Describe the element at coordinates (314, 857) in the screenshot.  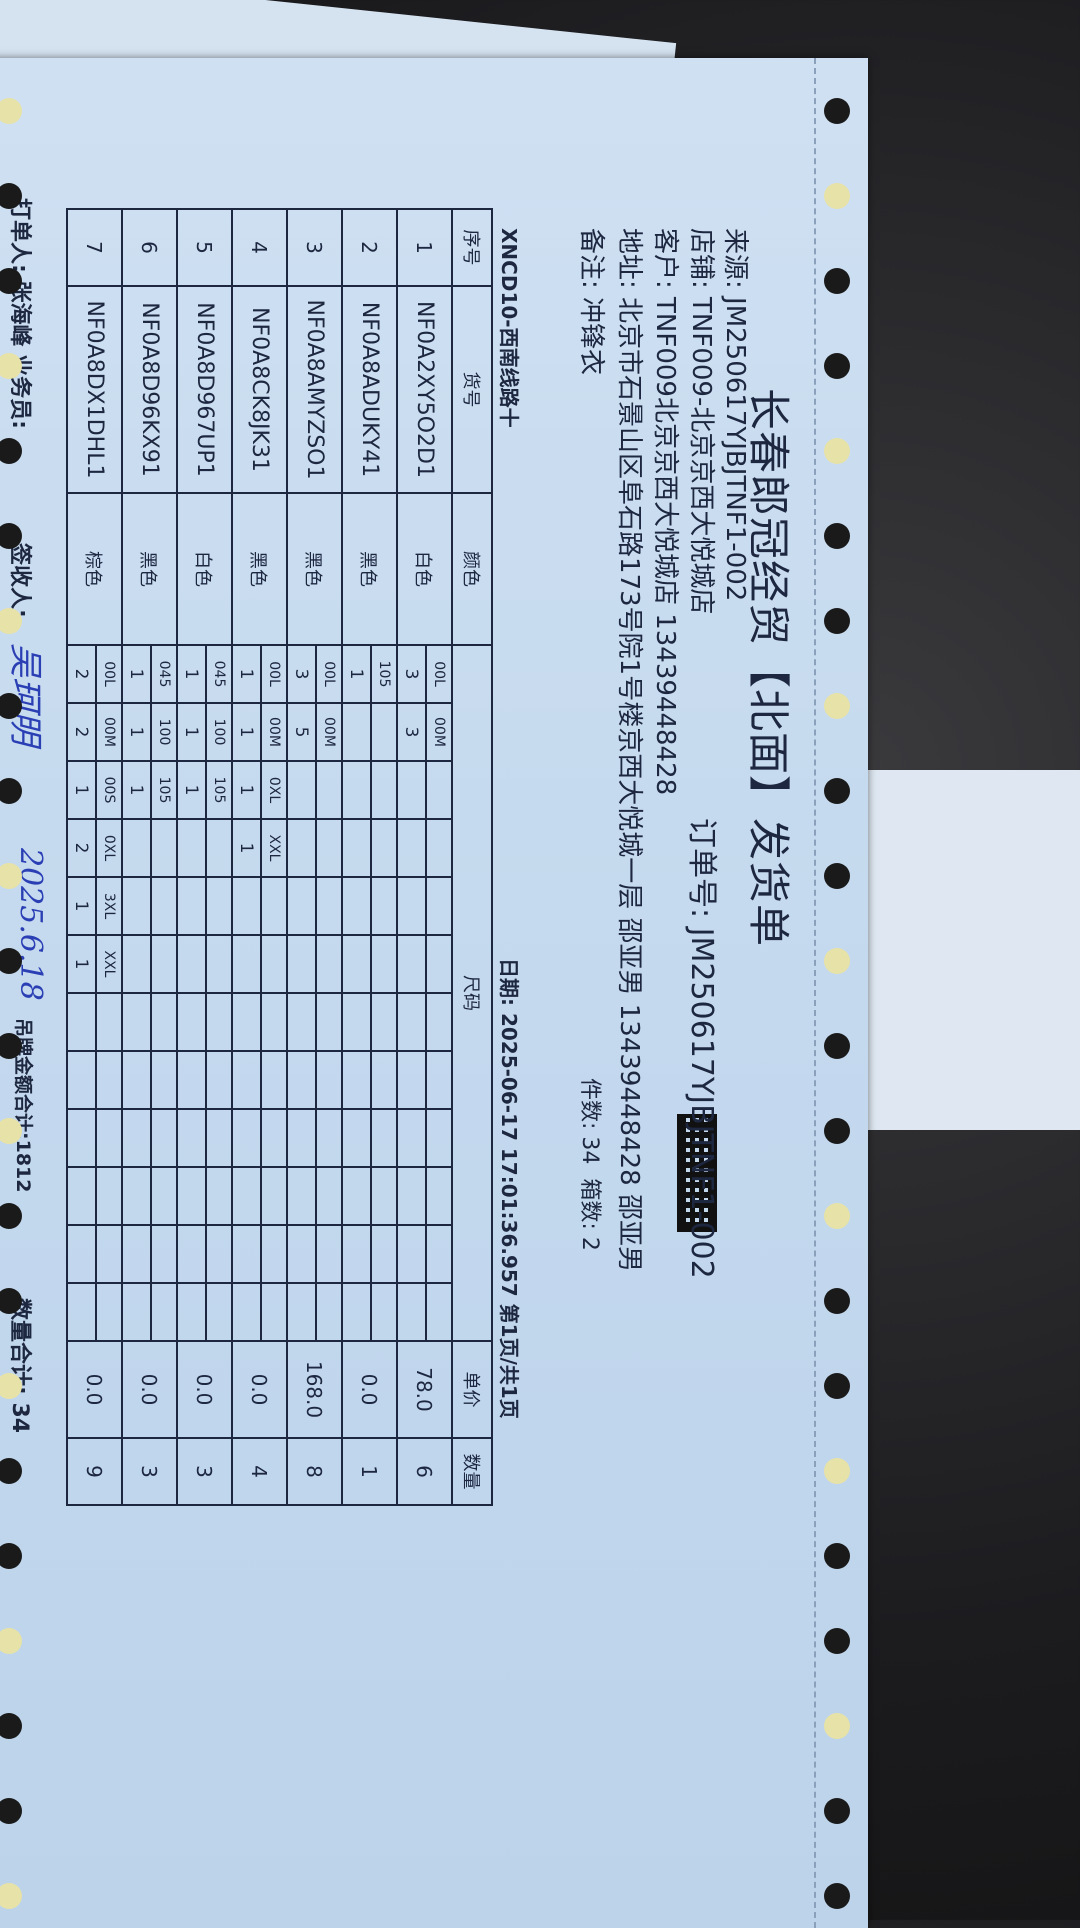
I see `table-row: 3 NF0A8AMYZSO1 黑色 00L 00M 168.0 8` at that location.